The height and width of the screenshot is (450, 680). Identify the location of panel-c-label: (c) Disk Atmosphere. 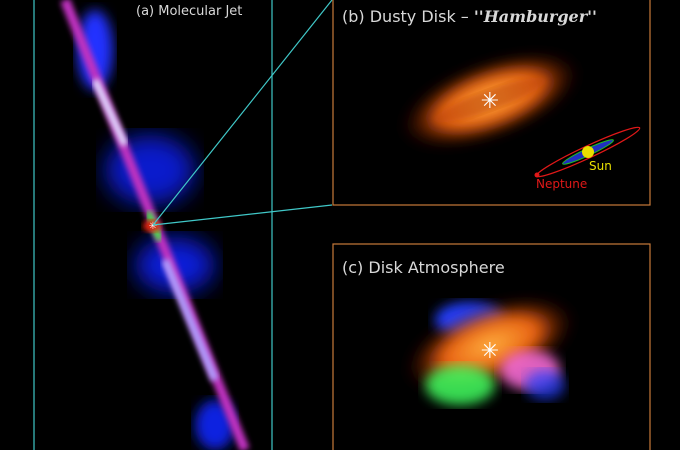
(423, 267).